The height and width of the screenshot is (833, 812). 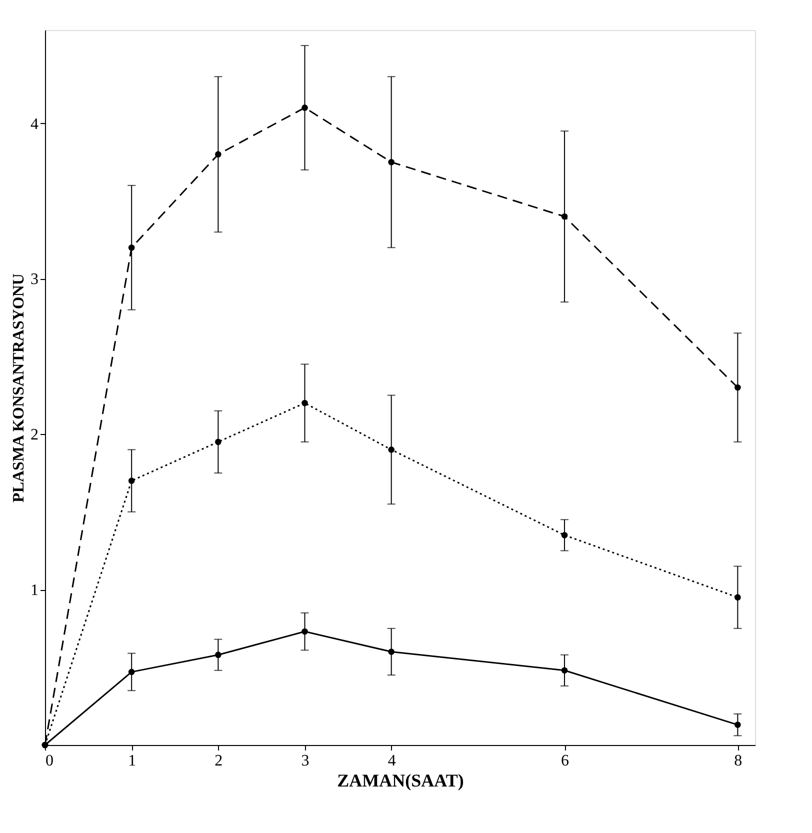 I want to click on y-tick-label: 3, so click(x=34, y=279).